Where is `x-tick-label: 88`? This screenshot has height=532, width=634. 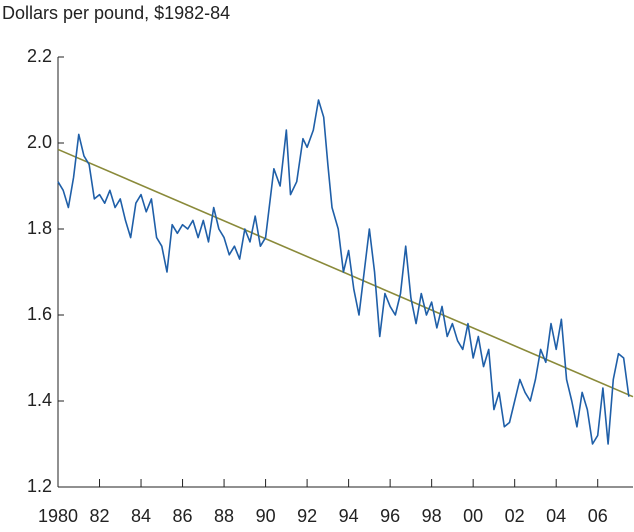 x-tick-label: 88 is located at coordinates (224, 516).